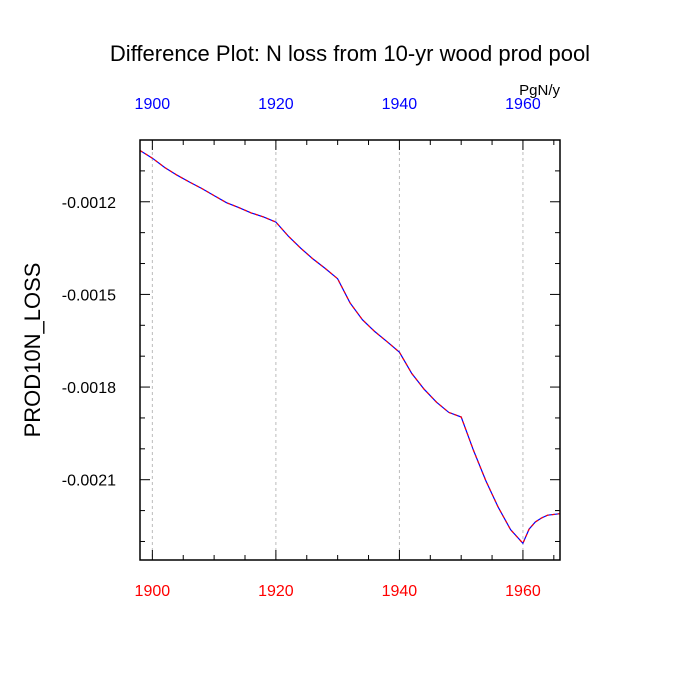  I want to click on x-tick-label-top: 1960, so click(523, 104).